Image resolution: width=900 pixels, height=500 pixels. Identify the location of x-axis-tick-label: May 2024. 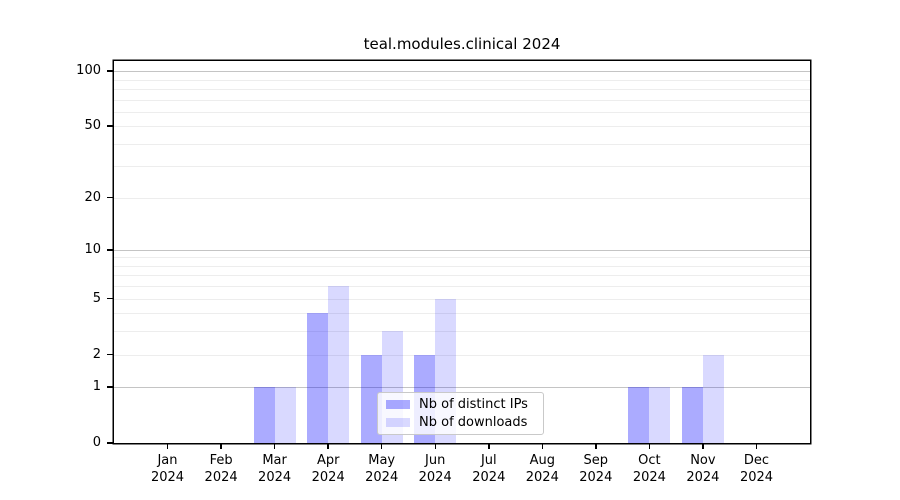
(382, 469).